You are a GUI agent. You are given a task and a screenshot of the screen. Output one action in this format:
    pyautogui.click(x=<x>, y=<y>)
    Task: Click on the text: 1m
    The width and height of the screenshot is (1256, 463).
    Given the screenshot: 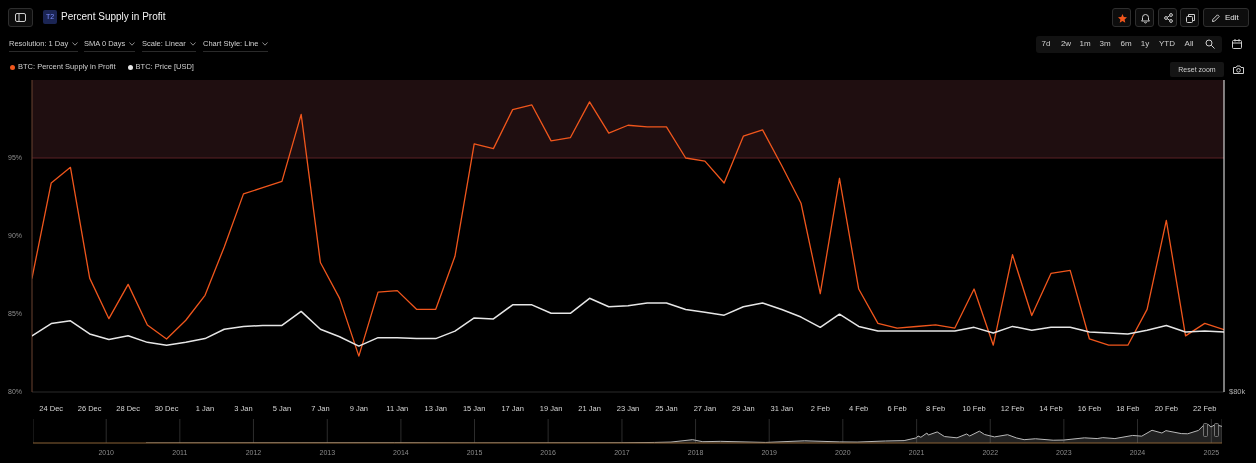 What is the action you would take?
    pyautogui.click(x=1085, y=43)
    